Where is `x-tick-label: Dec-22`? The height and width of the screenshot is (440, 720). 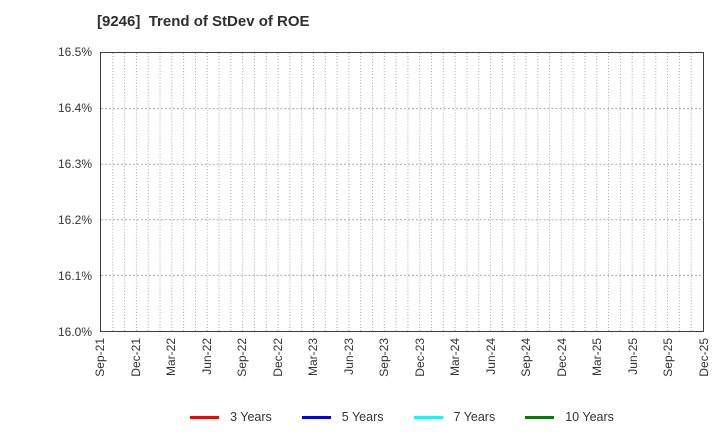 x-tick-label: Dec-22 is located at coordinates (277, 357).